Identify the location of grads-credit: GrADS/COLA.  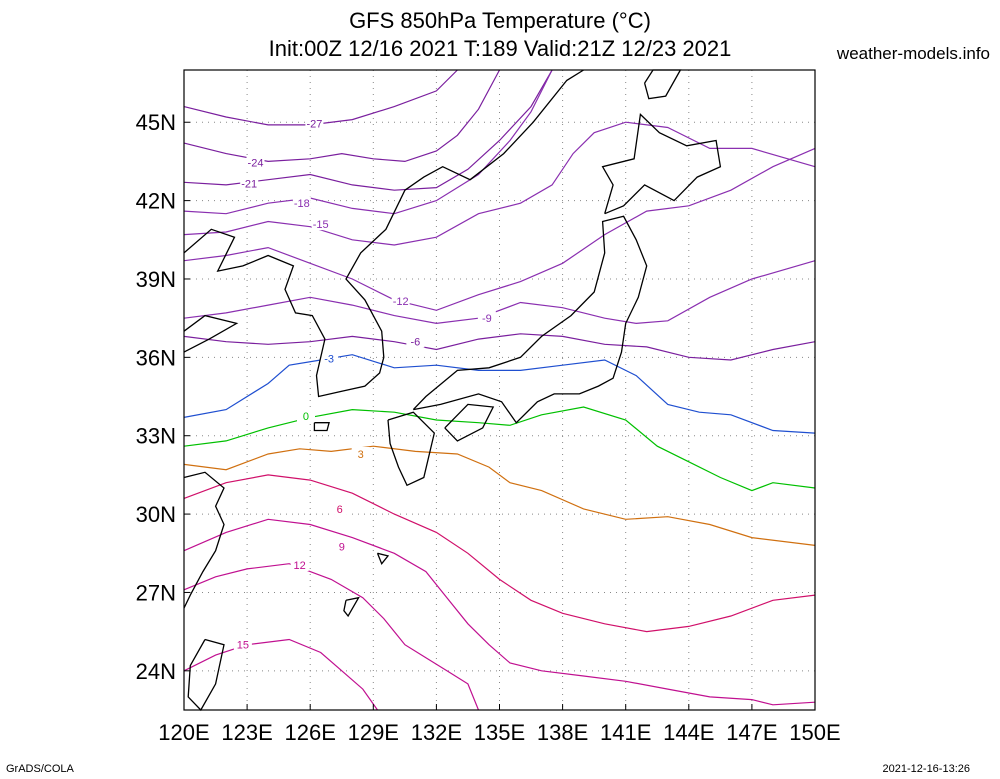
(40, 769).